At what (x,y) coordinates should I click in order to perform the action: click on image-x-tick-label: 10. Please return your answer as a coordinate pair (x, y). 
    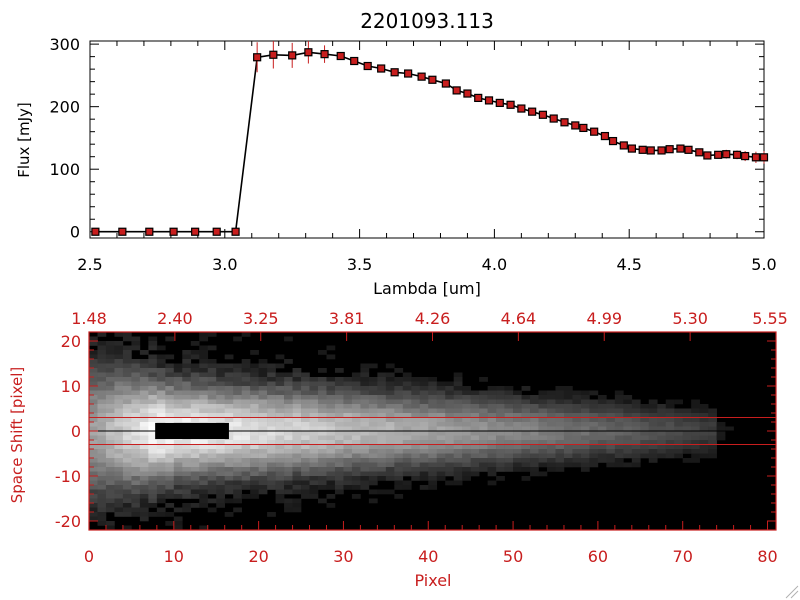
    Looking at the image, I should click on (174, 556).